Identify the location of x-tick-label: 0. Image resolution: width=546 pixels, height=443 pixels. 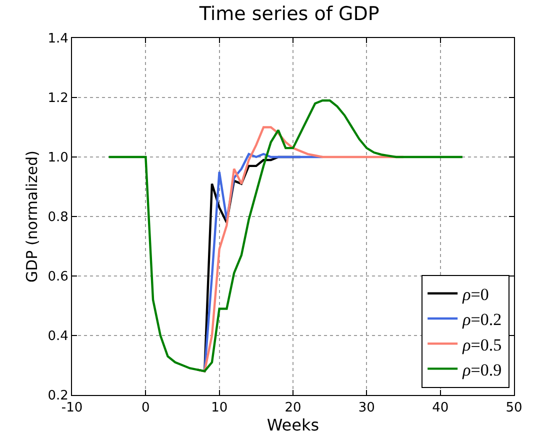
(146, 408).